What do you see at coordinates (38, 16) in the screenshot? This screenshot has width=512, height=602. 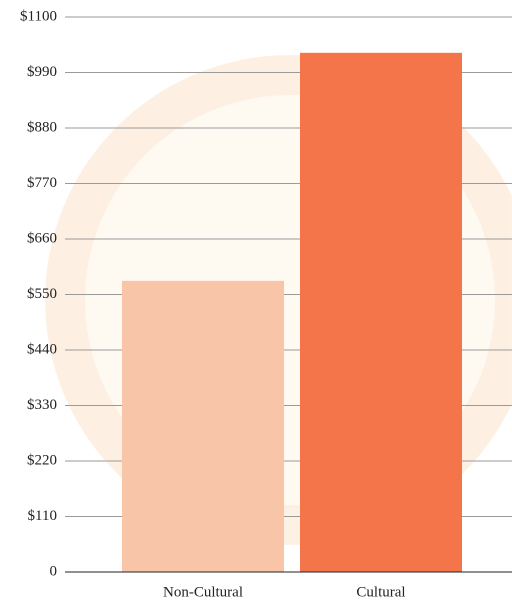 I see `y-tick-label: $1100` at bounding box center [38, 16].